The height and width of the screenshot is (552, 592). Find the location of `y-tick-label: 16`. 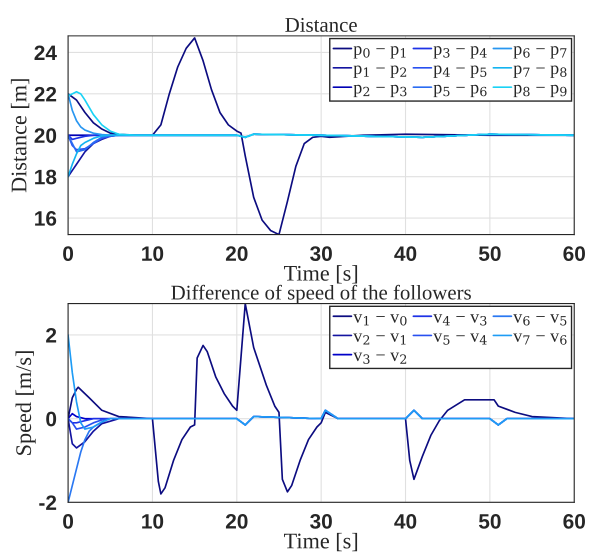

y-tick-label: 16 is located at coordinates (45, 218).